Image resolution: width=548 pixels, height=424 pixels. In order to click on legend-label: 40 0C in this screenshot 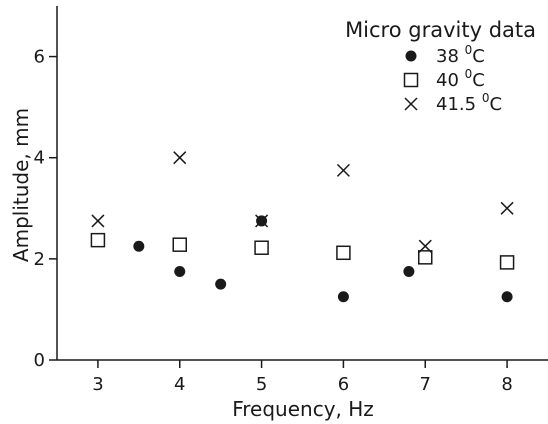, I will do `click(460, 79)`.